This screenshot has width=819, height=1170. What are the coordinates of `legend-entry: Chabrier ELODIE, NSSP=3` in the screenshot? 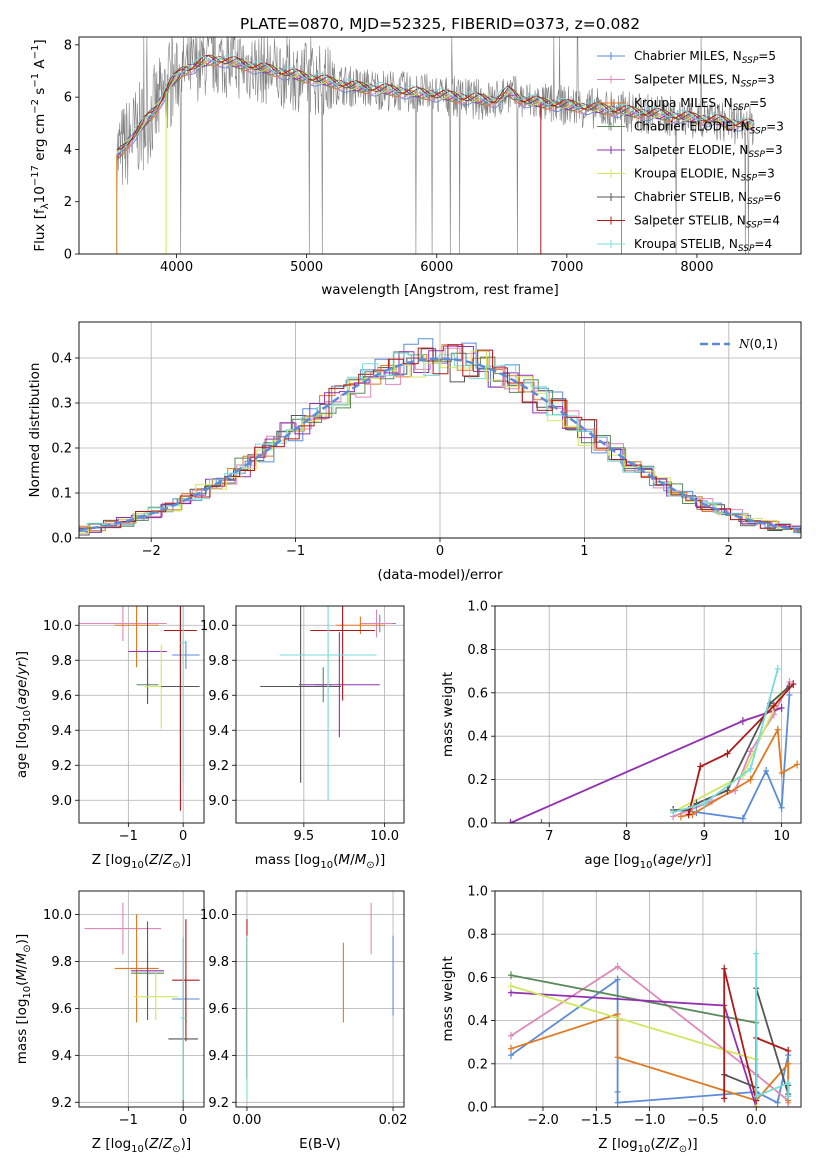 It's located at (709, 128).